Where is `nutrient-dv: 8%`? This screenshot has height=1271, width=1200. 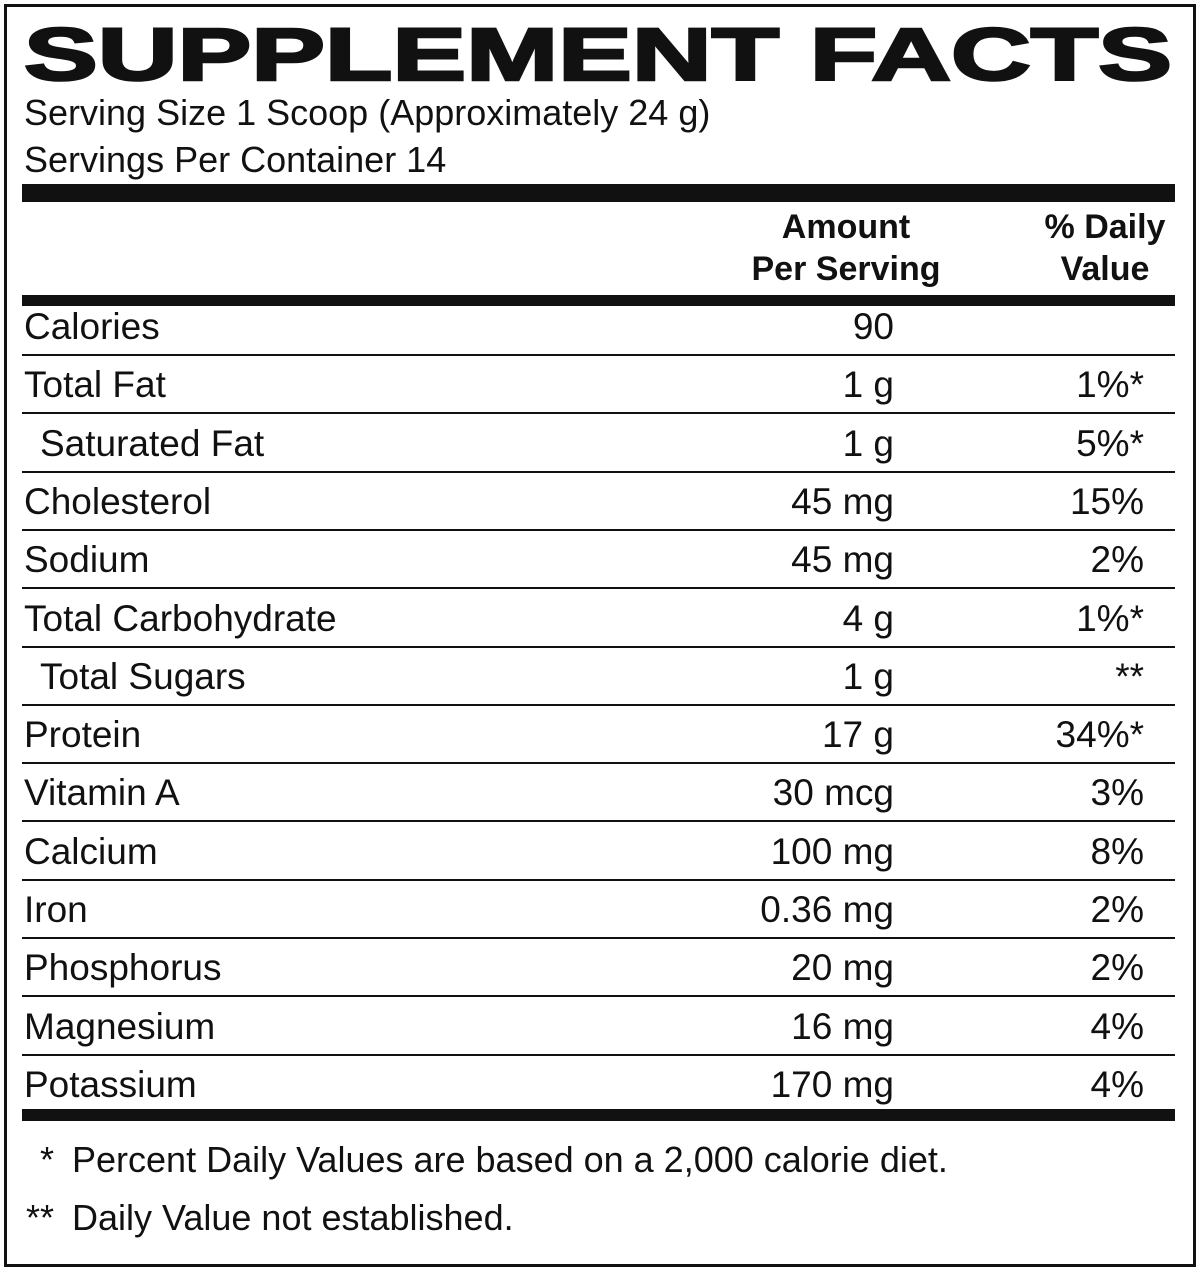
nutrient-dv: 8% is located at coordinates (1117, 851).